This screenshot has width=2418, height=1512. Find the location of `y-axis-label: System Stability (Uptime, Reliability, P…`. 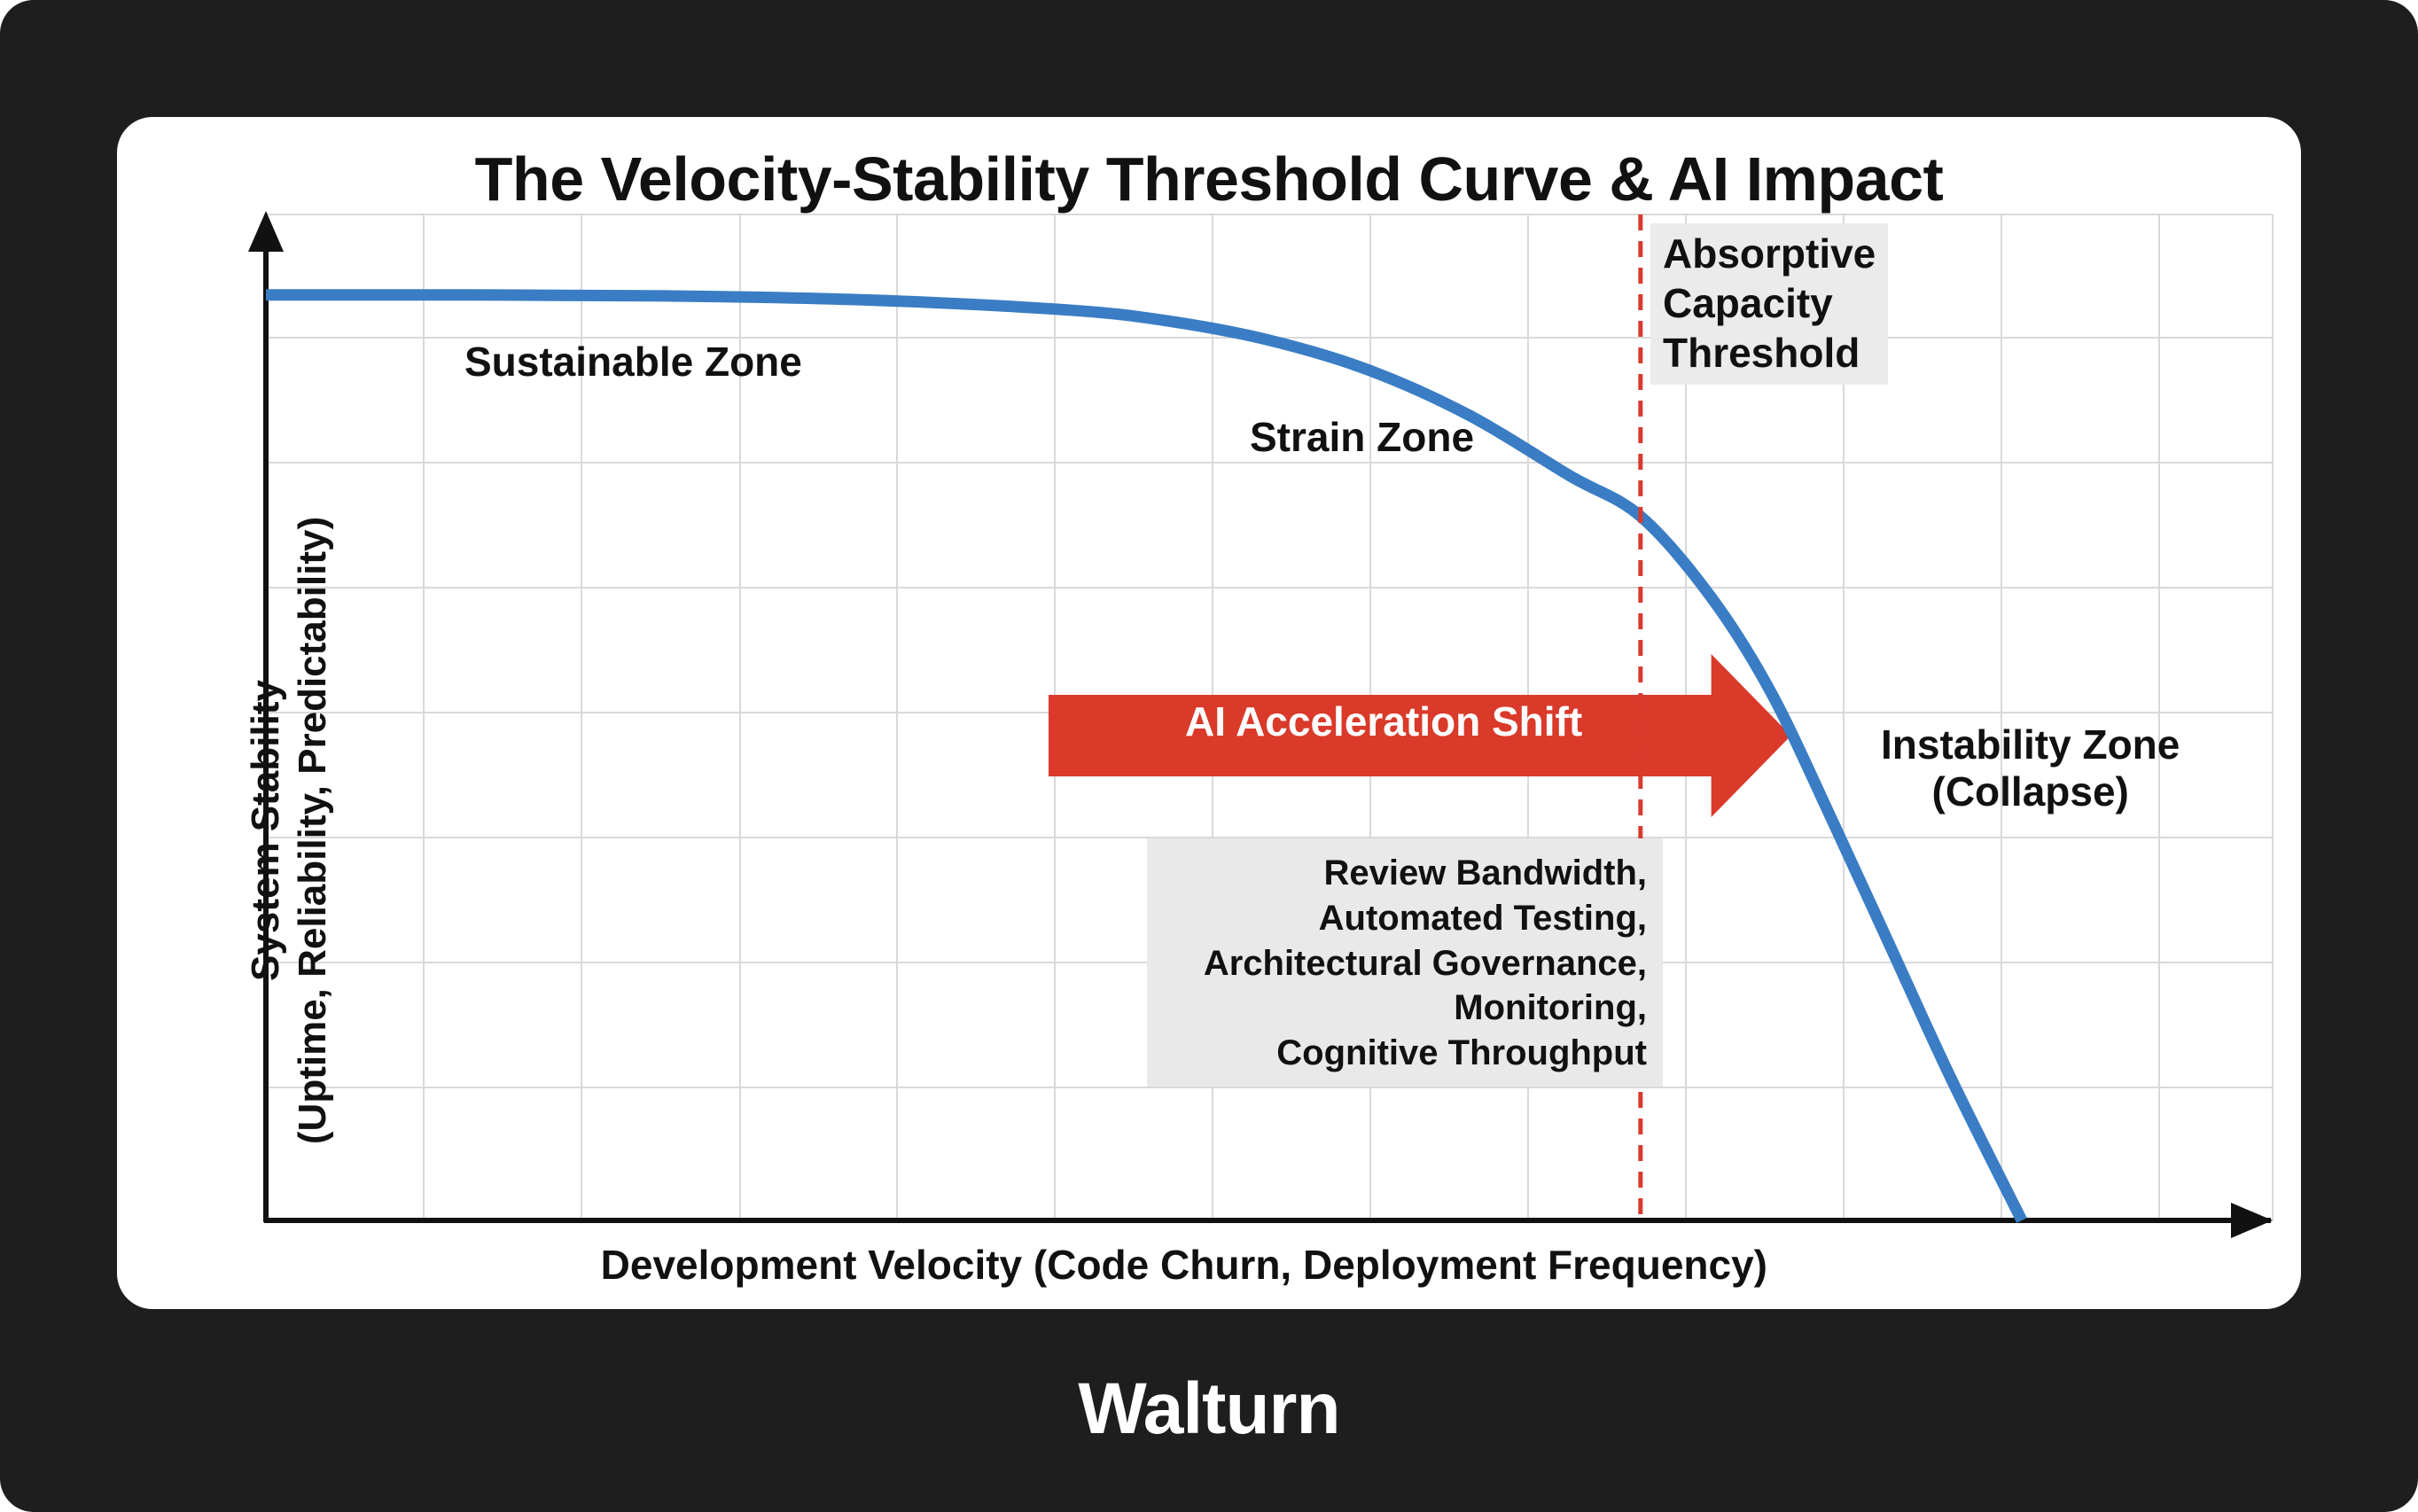

y-axis-label: System Stability (Uptime, Reliability, P… is located at coordinates (290, 830).